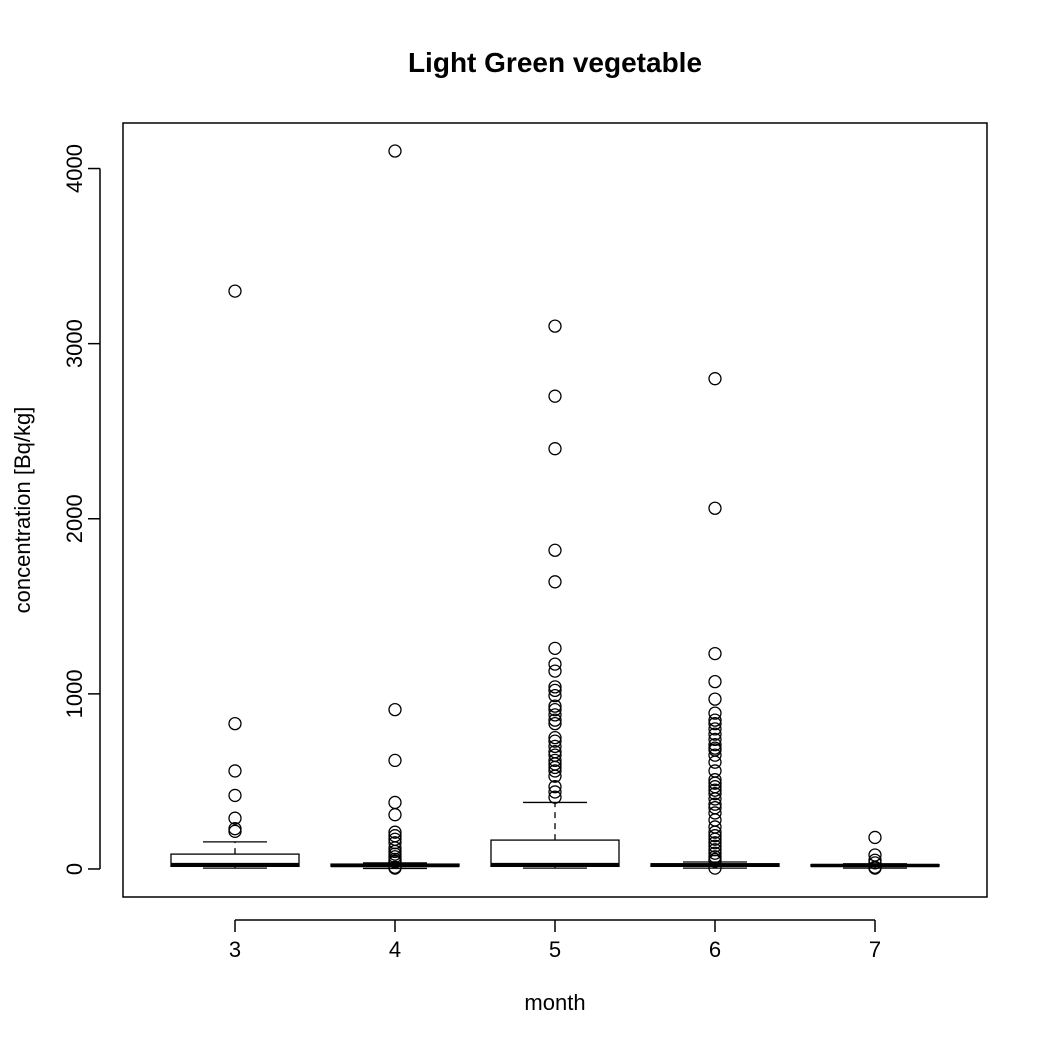 The height and width of the screenshot is (1050, 1050). What do you see at coordinates (22, 510) in the screenshot?
I see `y-axis-label: concentration [Bq/kg]` at bounding box center [22, 510].